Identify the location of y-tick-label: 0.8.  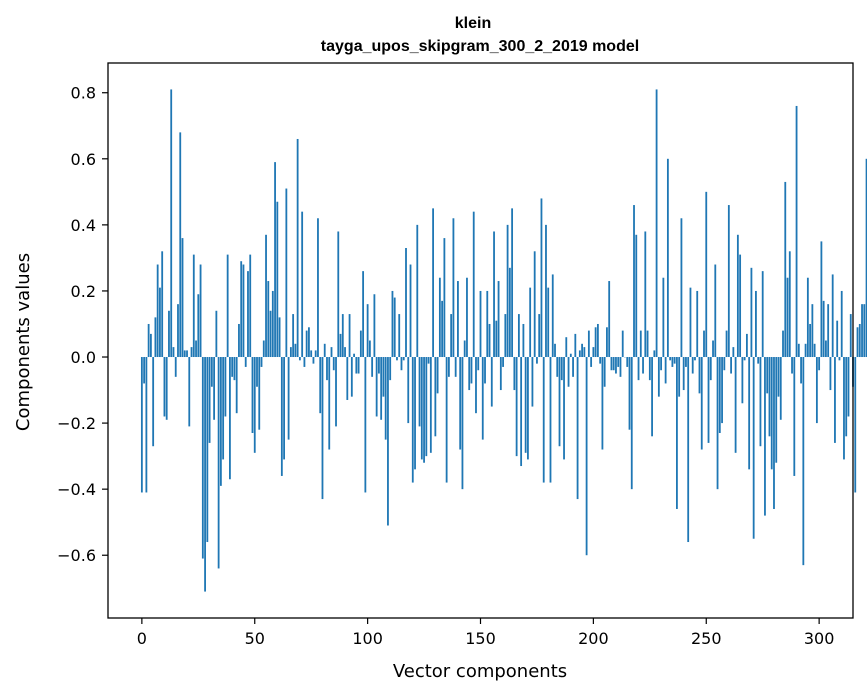
(83, 93).